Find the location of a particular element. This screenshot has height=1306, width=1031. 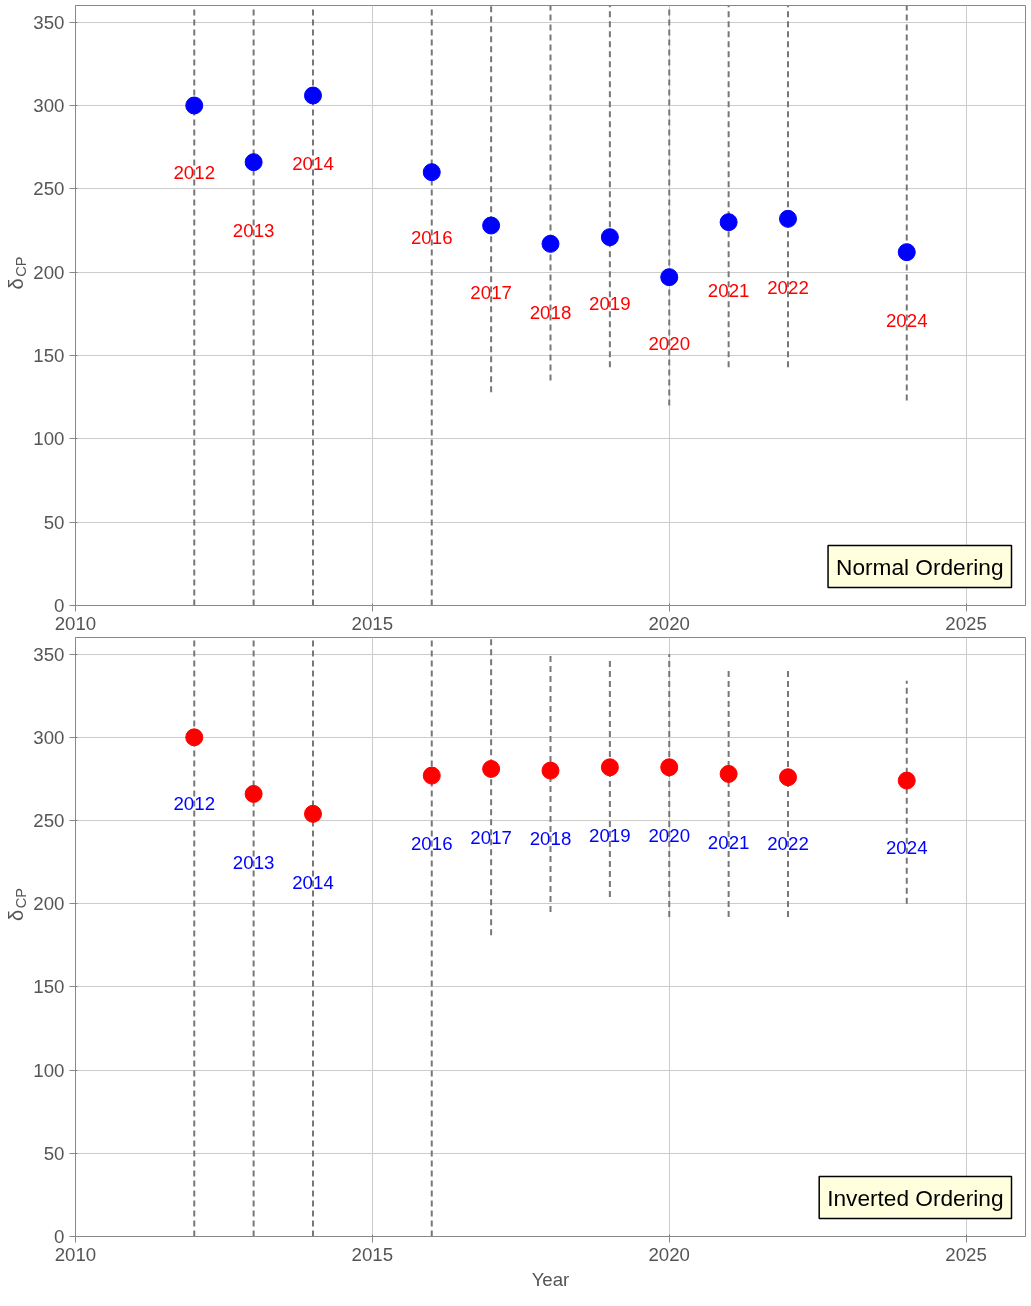

annotation: Normal Ordering is located at coordinates (920, 566).